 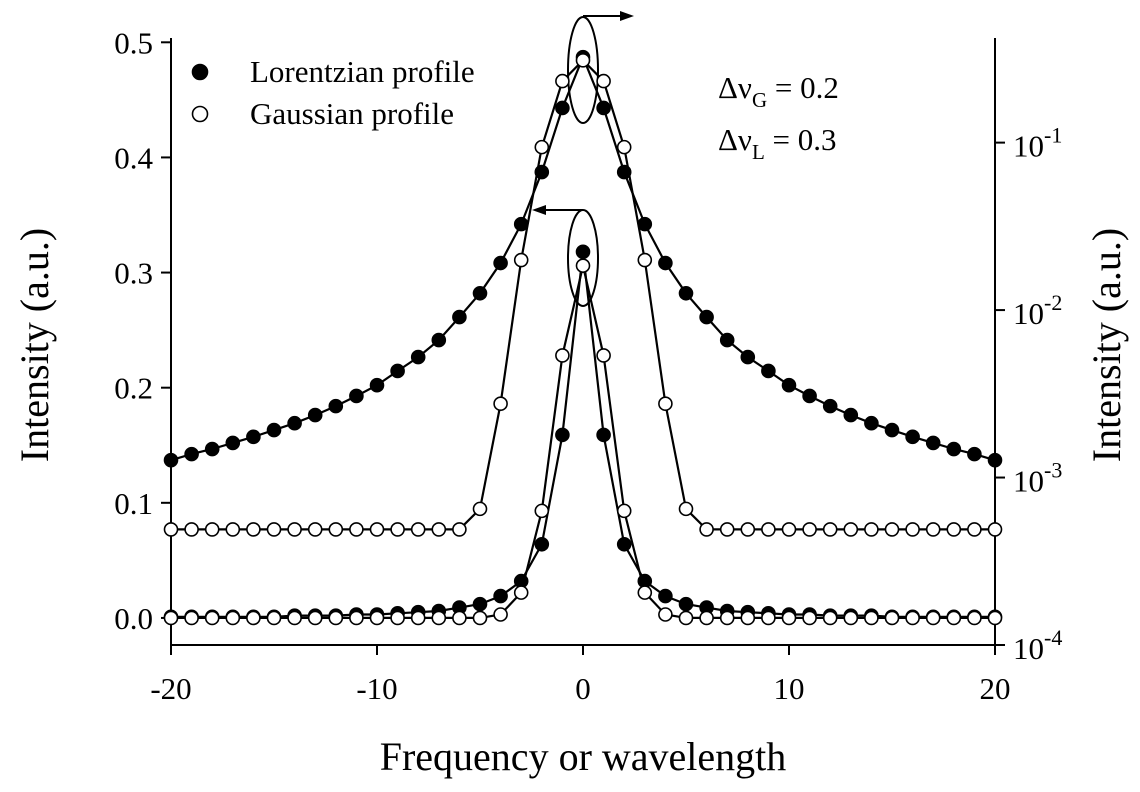 I want to click on legend-label: Gaussian profile, so click(x=352, y=113).